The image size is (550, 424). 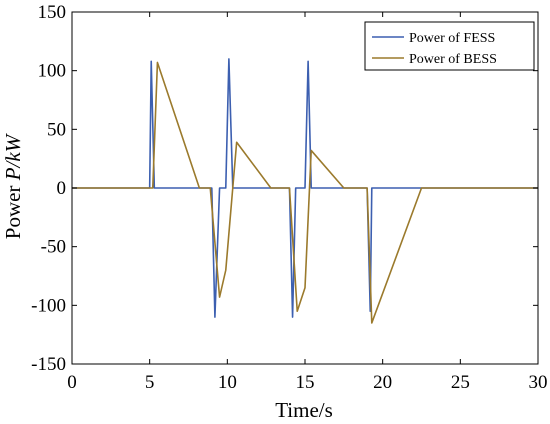 I want to click on x-tick-labels: 0 5 10 15 20 25 30, so click(x=307, y=382).